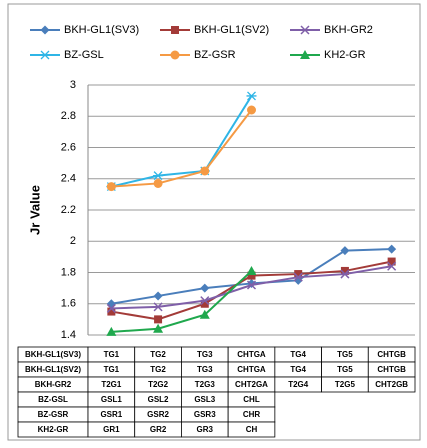 This screenshot has width=427, height=448. Describe the element at coordinates (251, 384) in the screenshot. I see `table-cell-label: CHT2GA` at that location.